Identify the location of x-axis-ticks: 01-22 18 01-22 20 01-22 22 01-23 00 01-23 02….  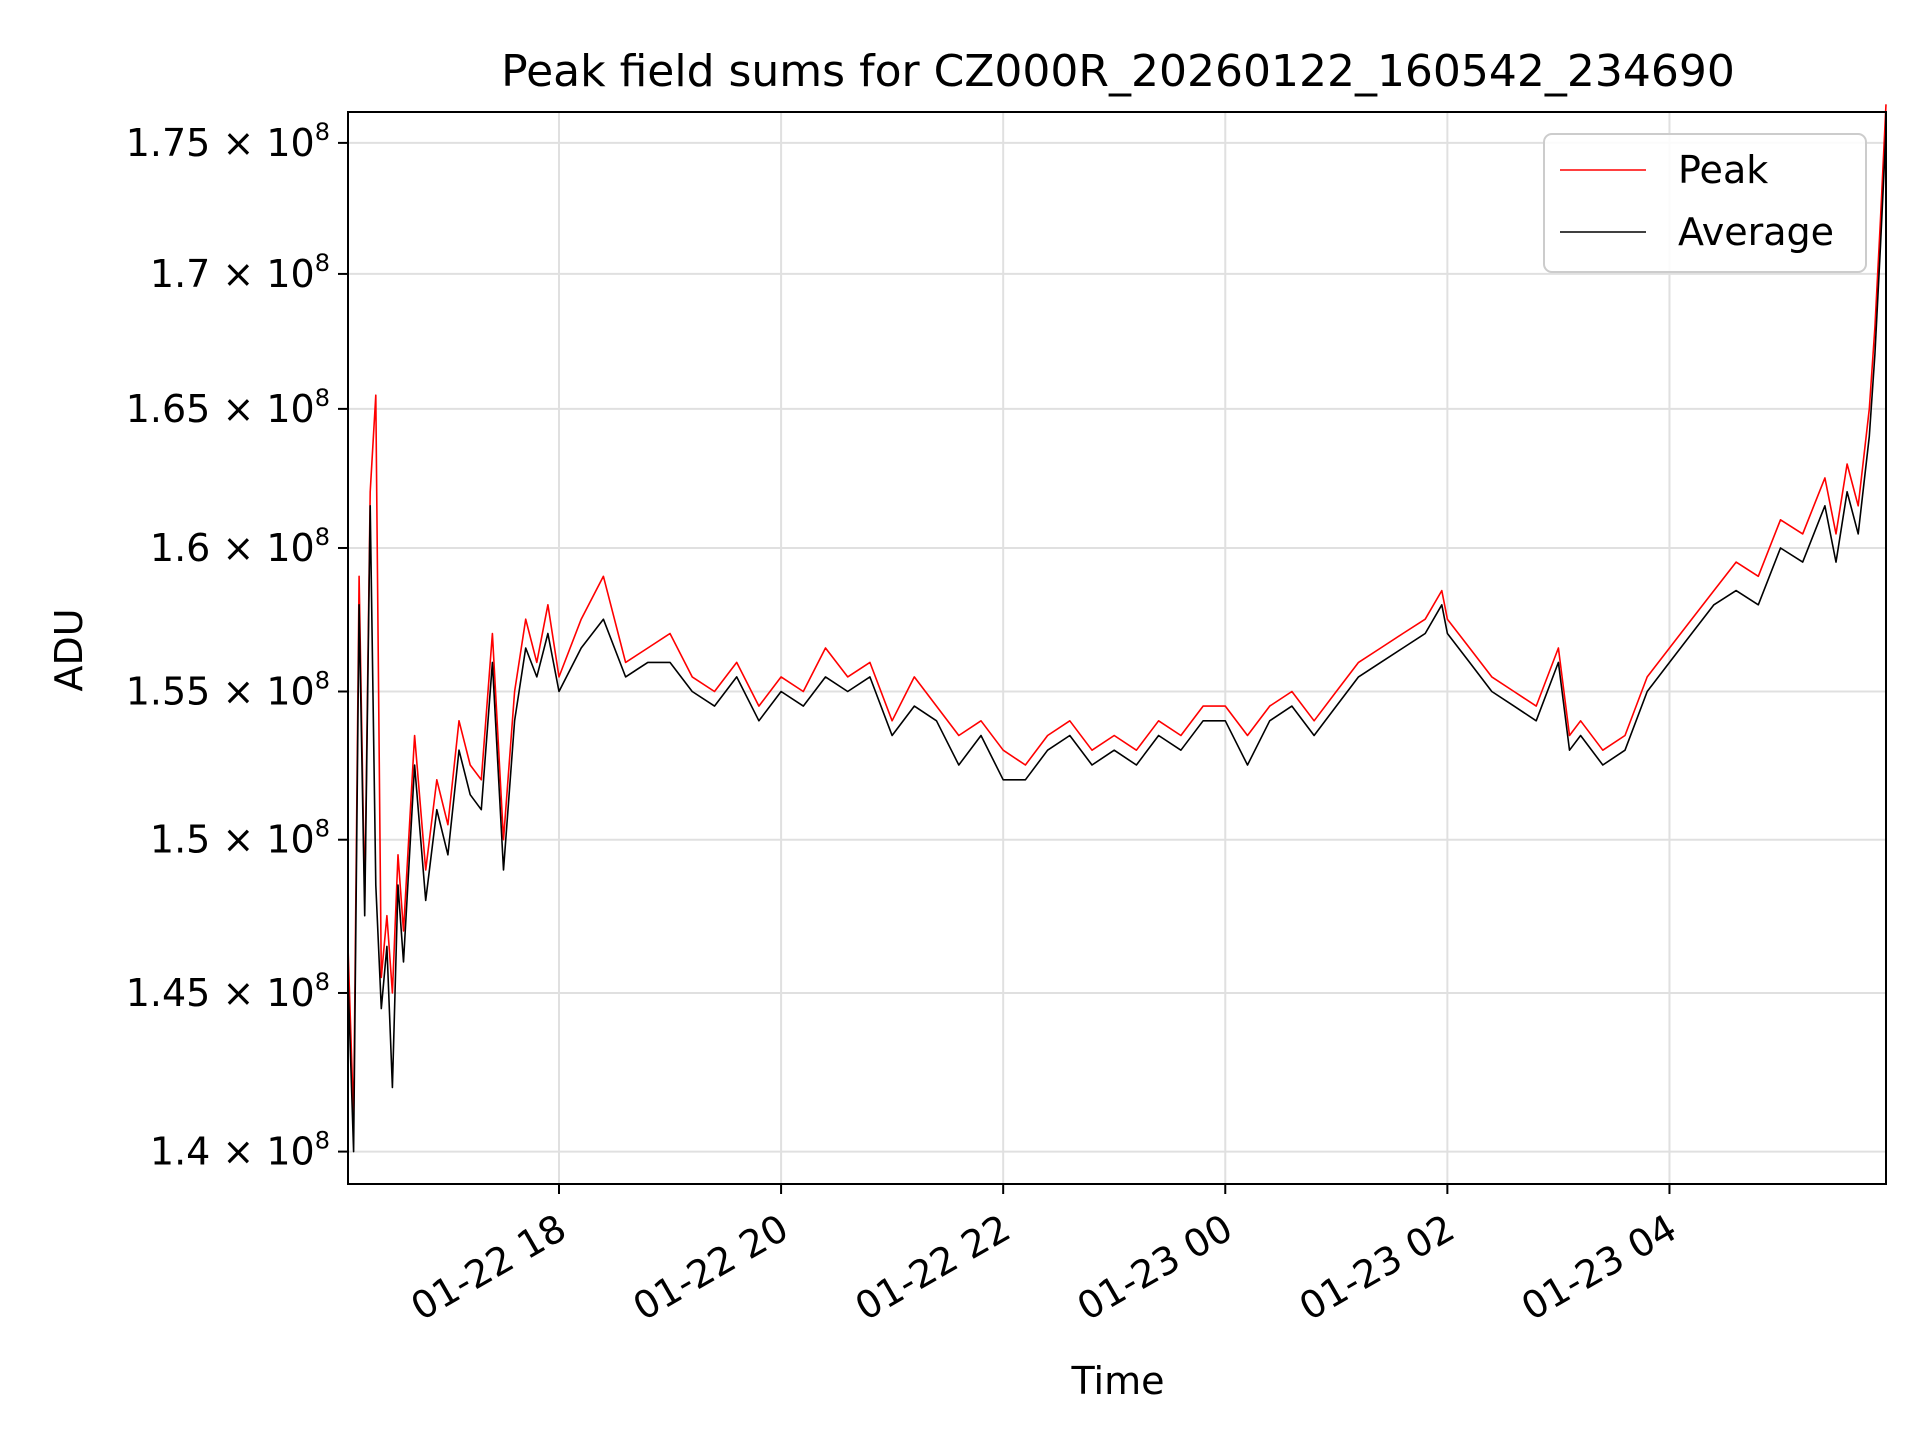
(1044, 1256).